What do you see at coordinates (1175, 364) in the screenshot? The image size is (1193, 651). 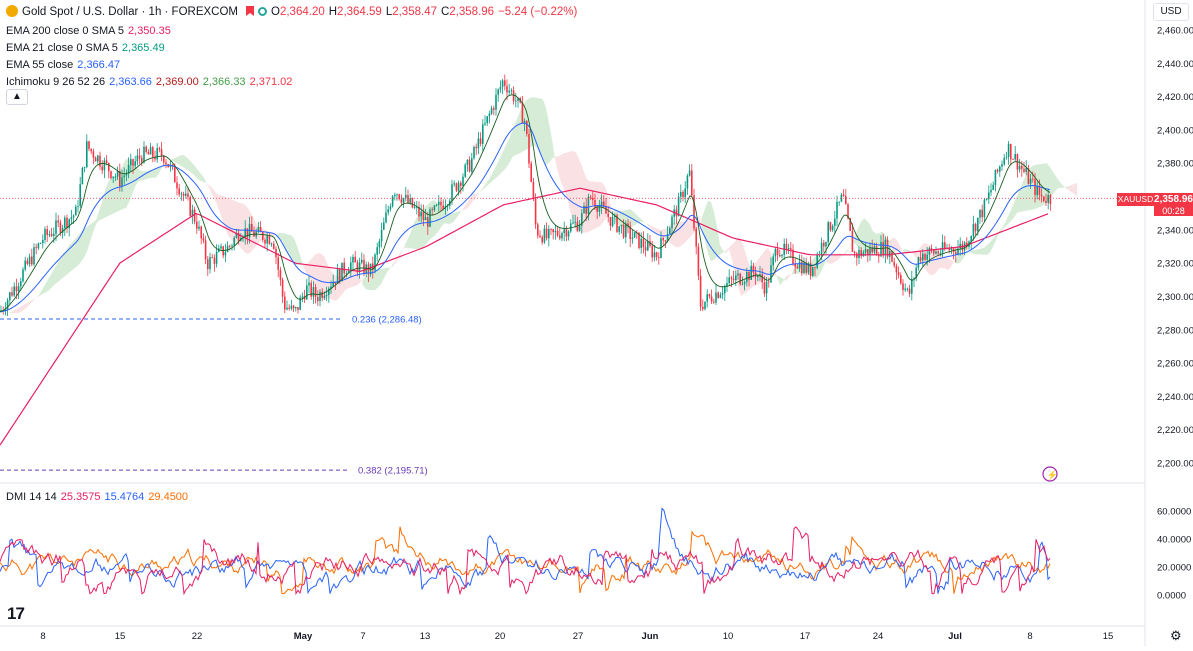 I see `price-tick-label: 2,260.00` at bounding box center [1175, 364].